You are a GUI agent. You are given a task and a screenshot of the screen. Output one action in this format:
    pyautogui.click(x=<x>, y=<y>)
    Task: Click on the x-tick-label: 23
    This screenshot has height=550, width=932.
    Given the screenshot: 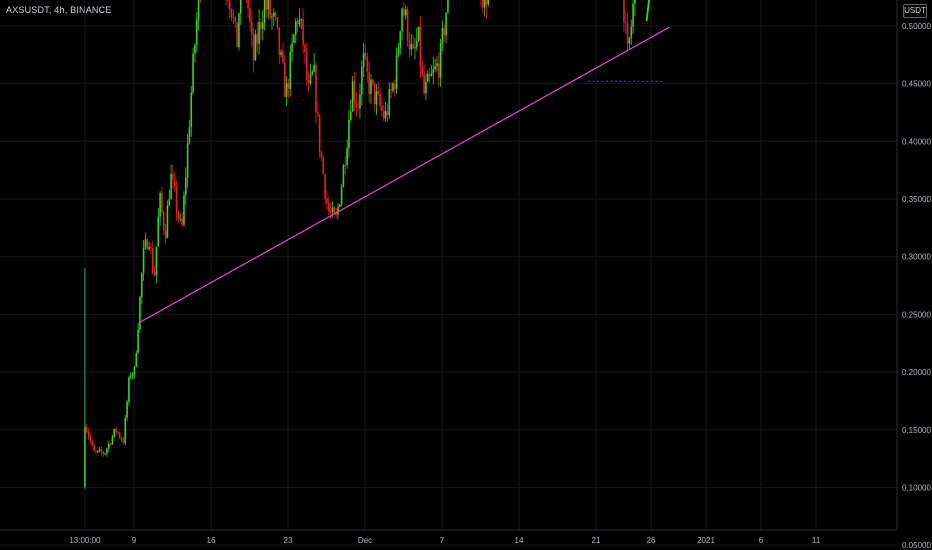 What is the action you would take?
    pyautogui.click(x=288, y=540)
    